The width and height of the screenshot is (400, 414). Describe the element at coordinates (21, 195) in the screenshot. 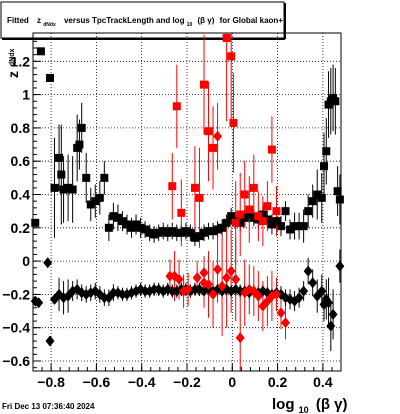

I see `y-tick-label: 0.4` at that location.